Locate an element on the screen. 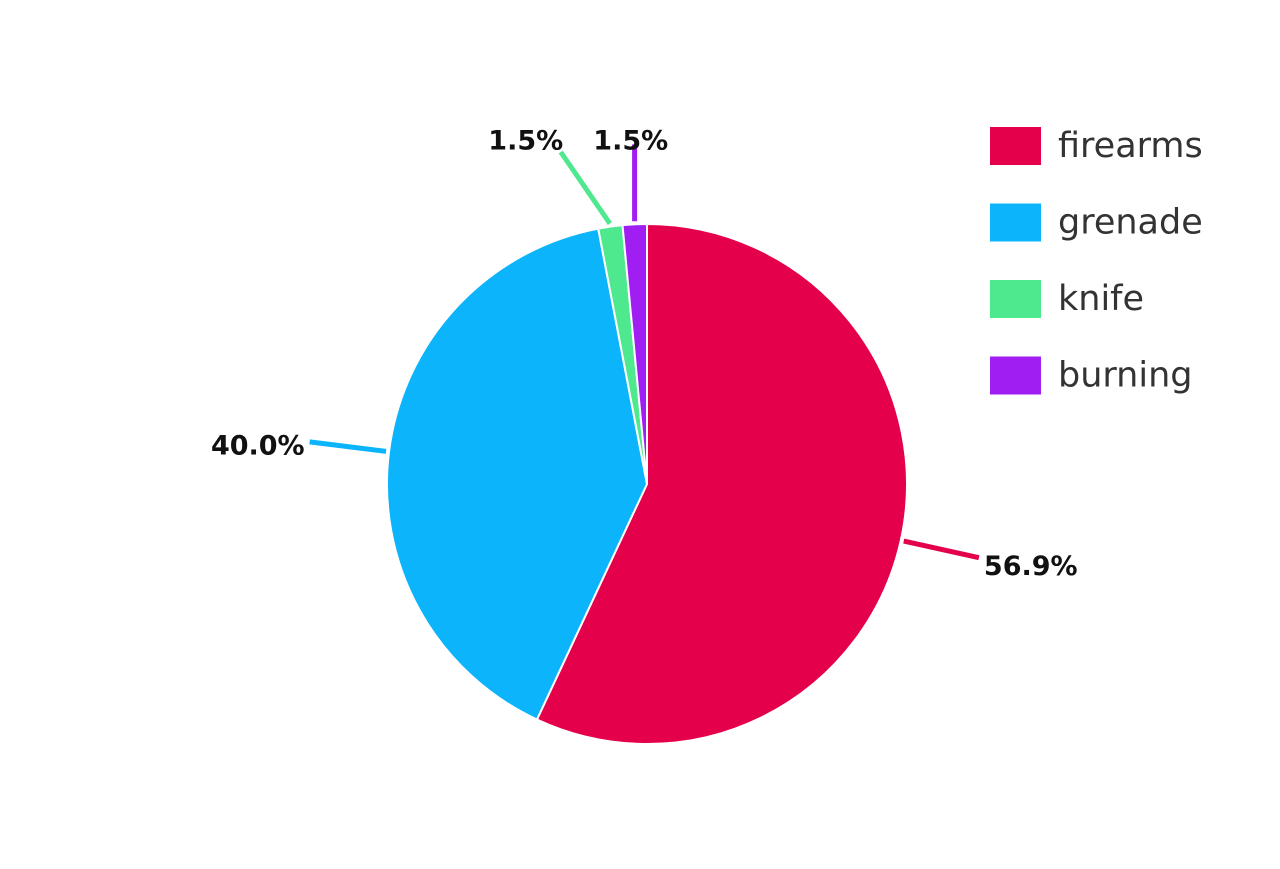 The height and width of the screenshot is (869, 1280). legend-label: knife is located at coordinates (1101, 299).